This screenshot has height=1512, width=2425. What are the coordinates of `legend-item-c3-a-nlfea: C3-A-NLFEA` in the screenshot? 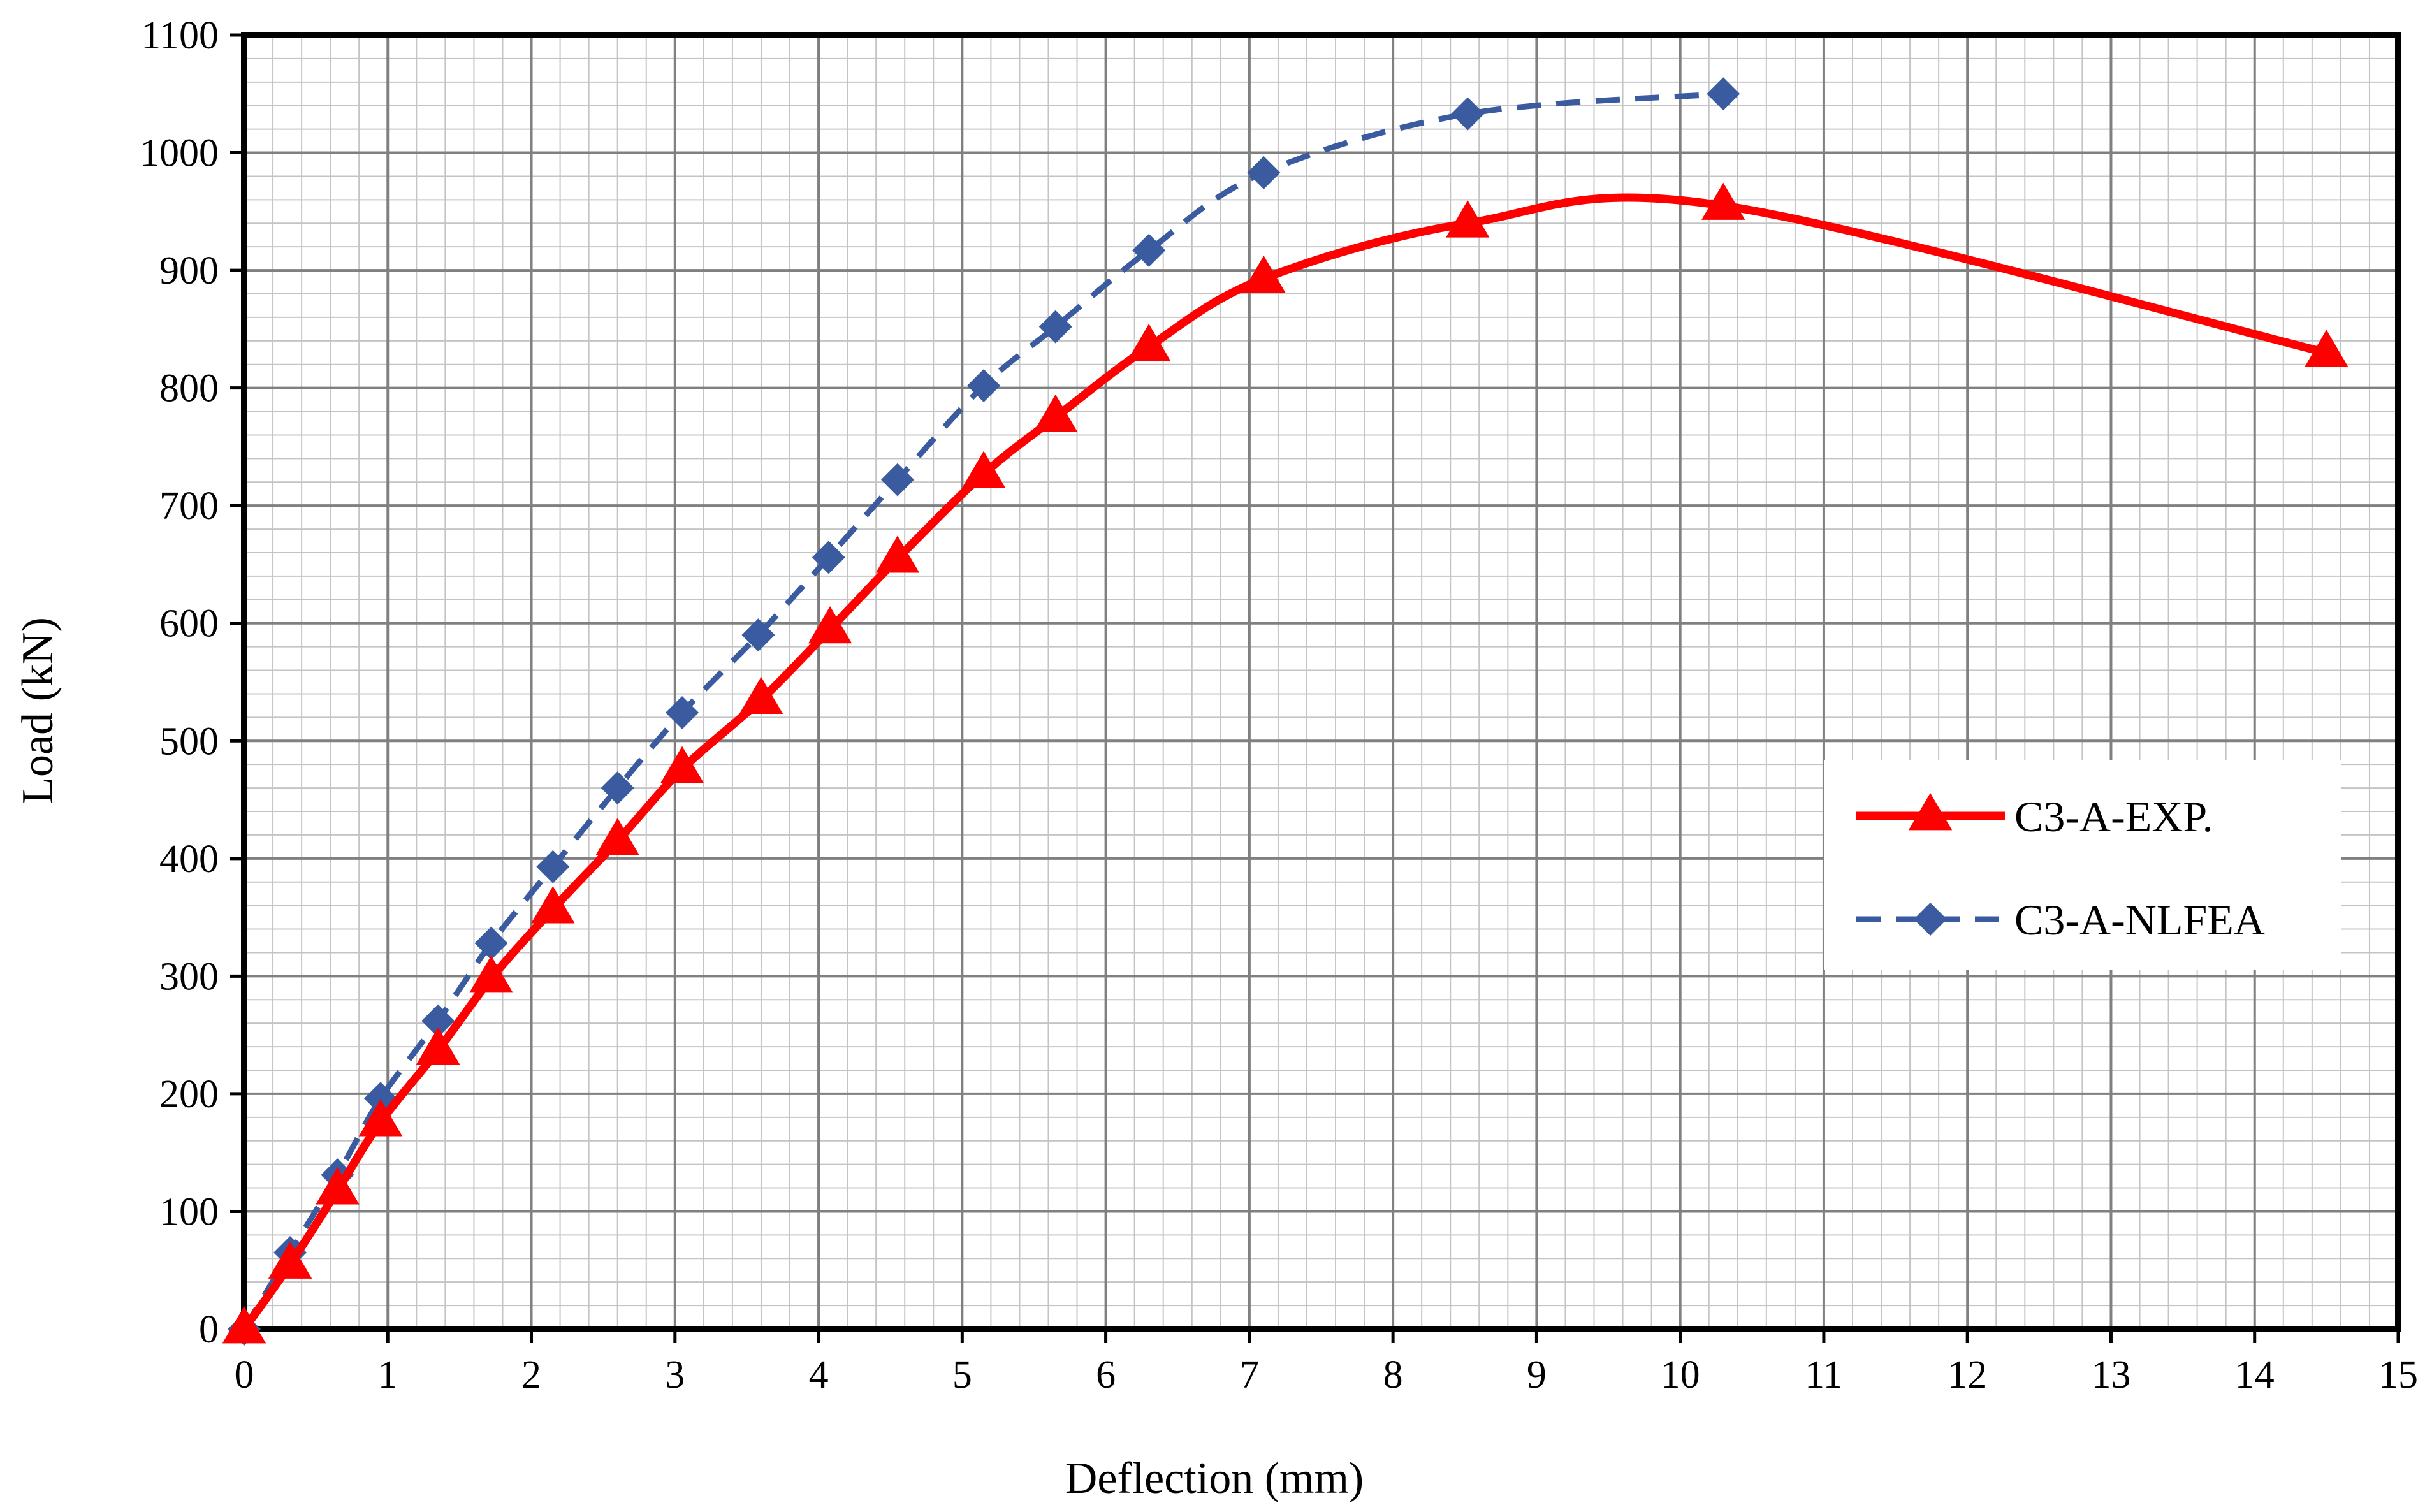 It's located at (2060, 920).